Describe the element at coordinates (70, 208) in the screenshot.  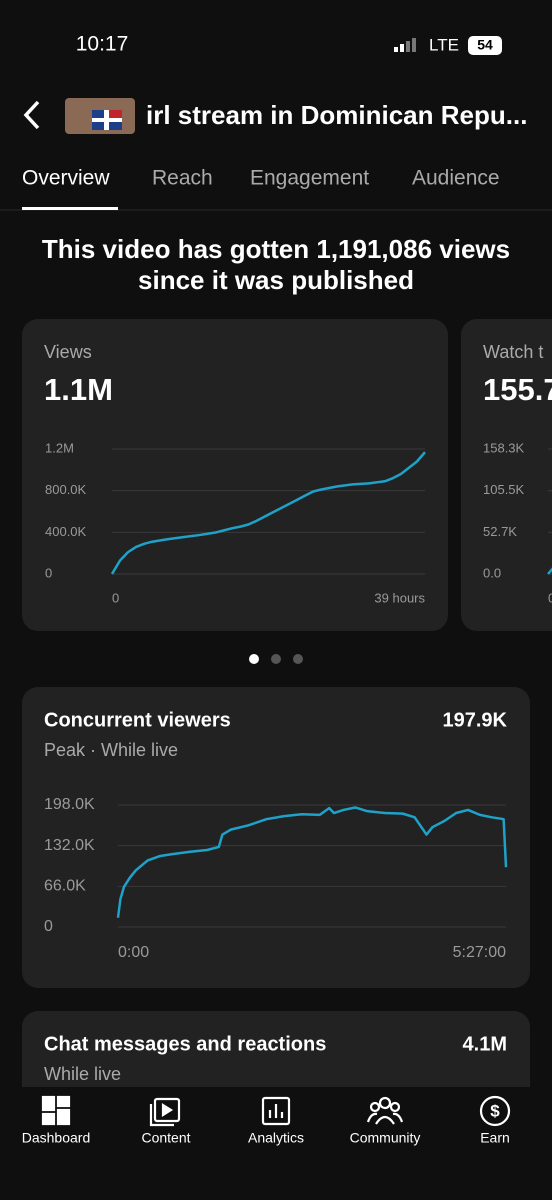
I see `tab-indicator` at that location.